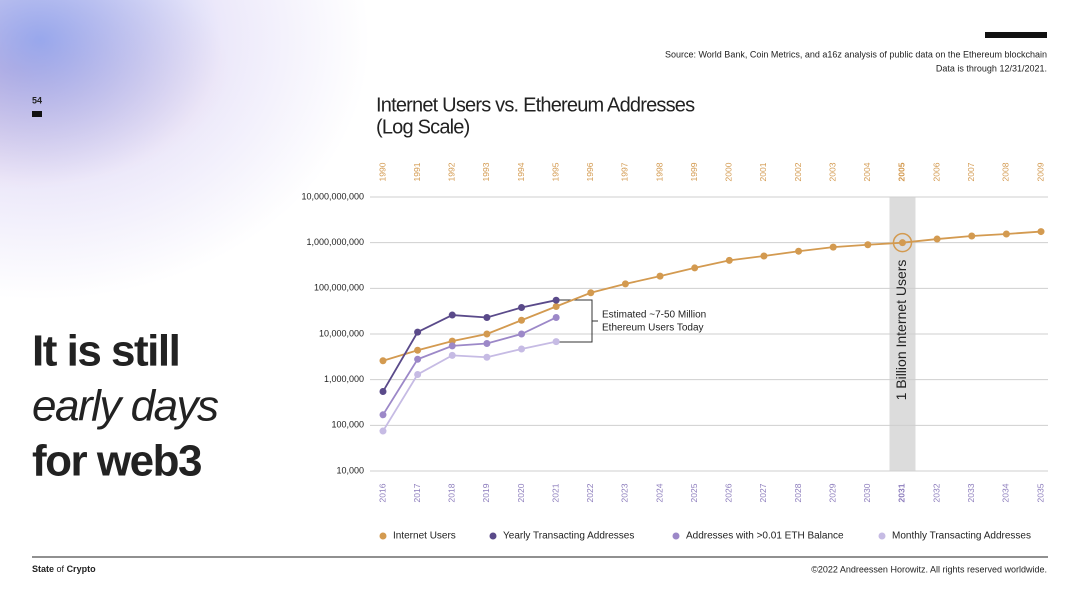 The image size is (1080, 608). What do you see at coordinates (765, 536) in the screenshot?
I see `legend-label: Addresses with >0.01 ETH Balance` at bounding box center [765, 536].